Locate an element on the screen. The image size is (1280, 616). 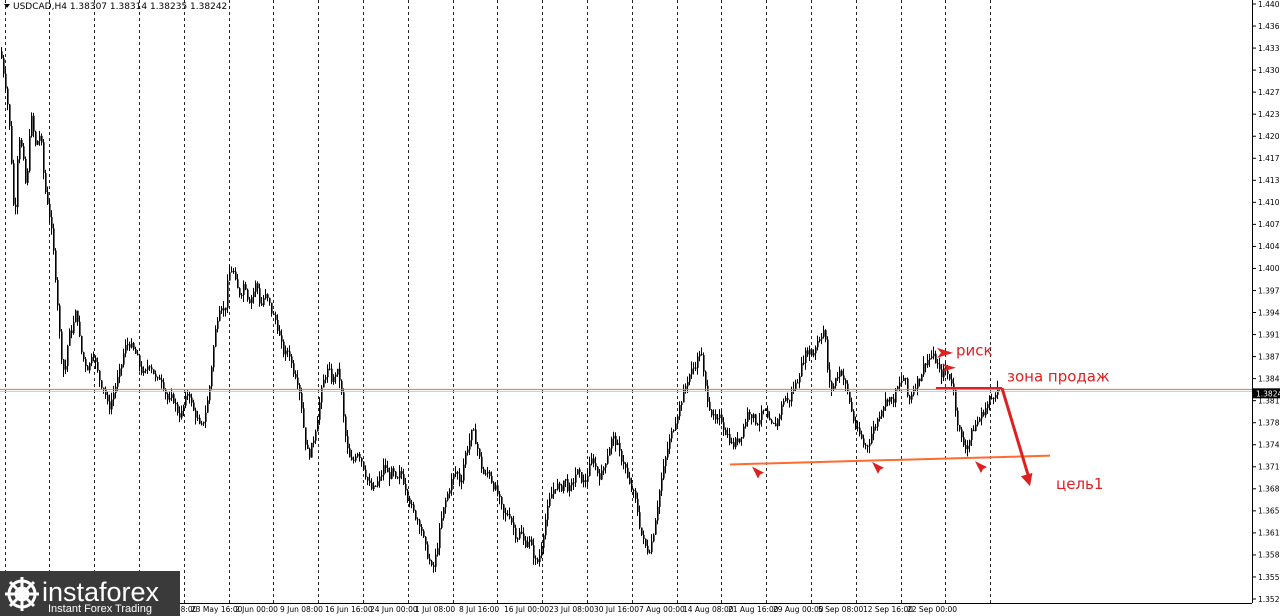
price-tick-label: 1.37485 is located at coordinates (1269, 445).